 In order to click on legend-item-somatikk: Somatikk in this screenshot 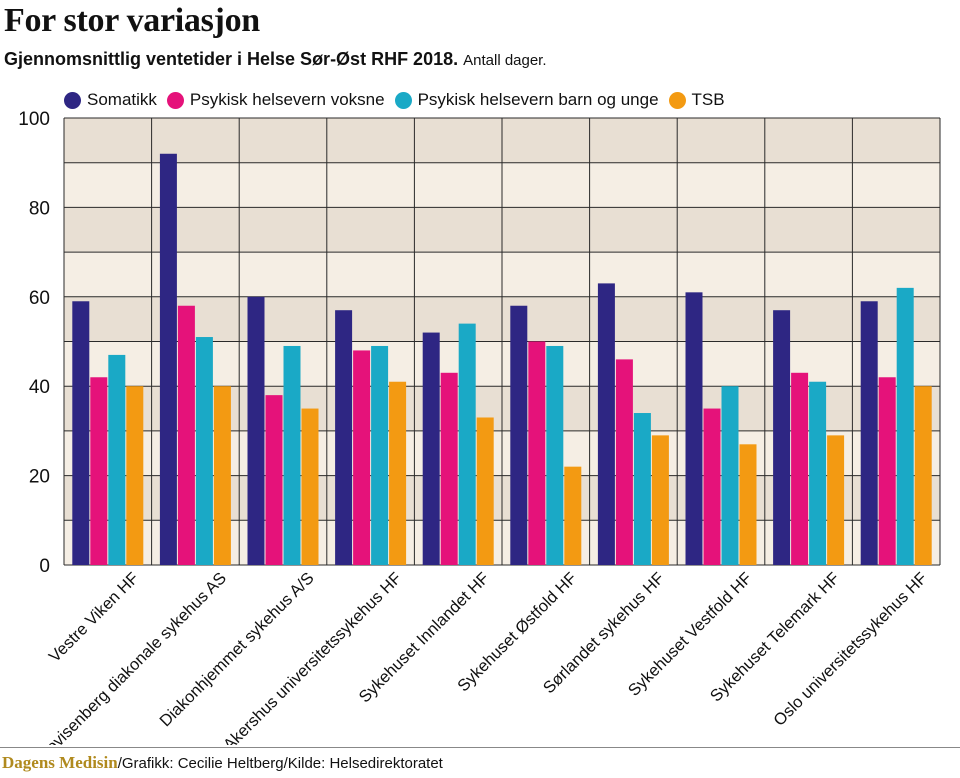, I will do `click(110, 100)`.